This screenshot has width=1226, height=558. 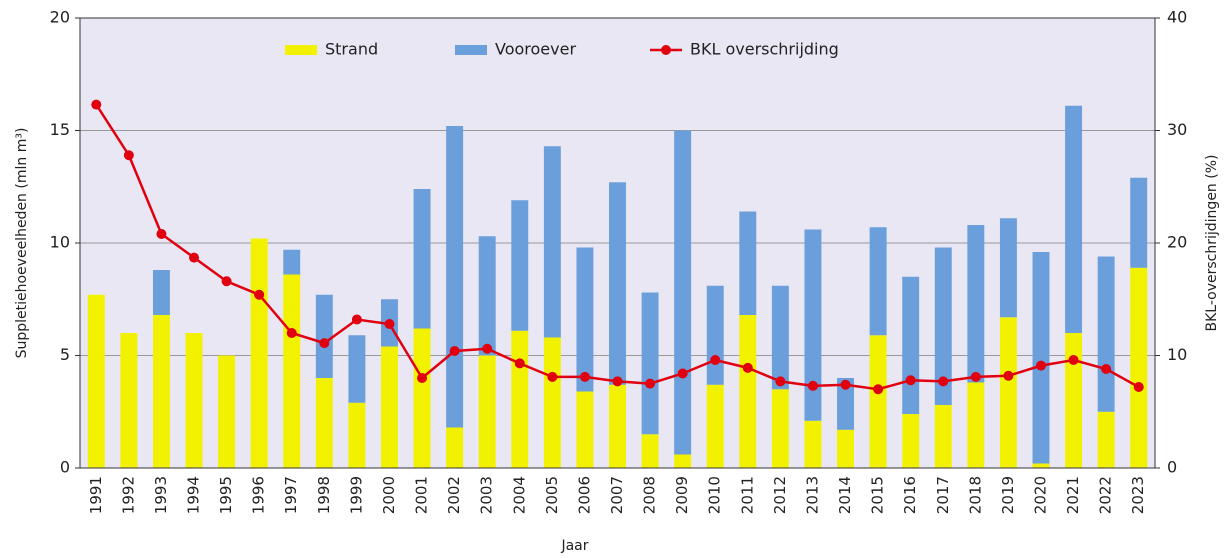 What do you see at coordinates (291, 495) in the screenshot?
I see `x-tick-label: 1997` at bounding box center [291, 495].